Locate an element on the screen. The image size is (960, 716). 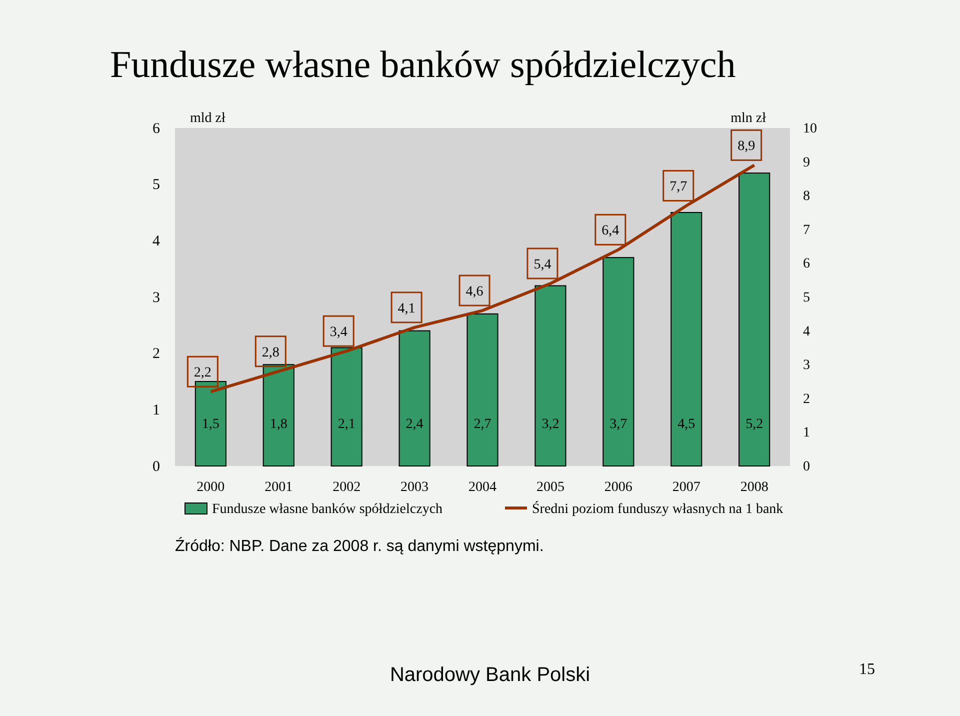
data-label: 2,1 is located at coordinates (347, 424).